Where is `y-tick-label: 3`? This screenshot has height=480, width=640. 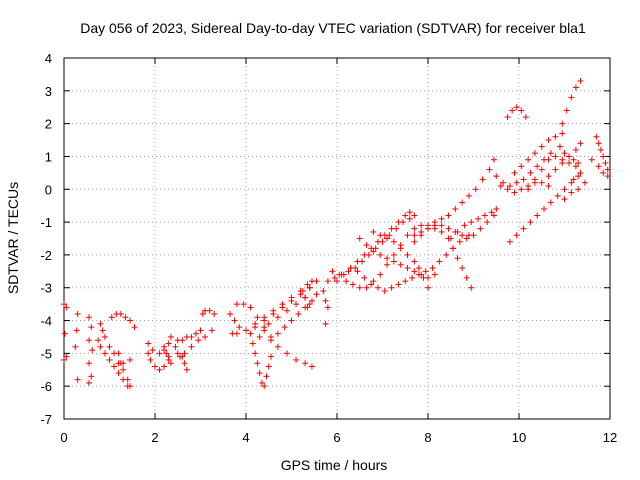
y-tick-label: 3 is located at coordinates (48, 91).